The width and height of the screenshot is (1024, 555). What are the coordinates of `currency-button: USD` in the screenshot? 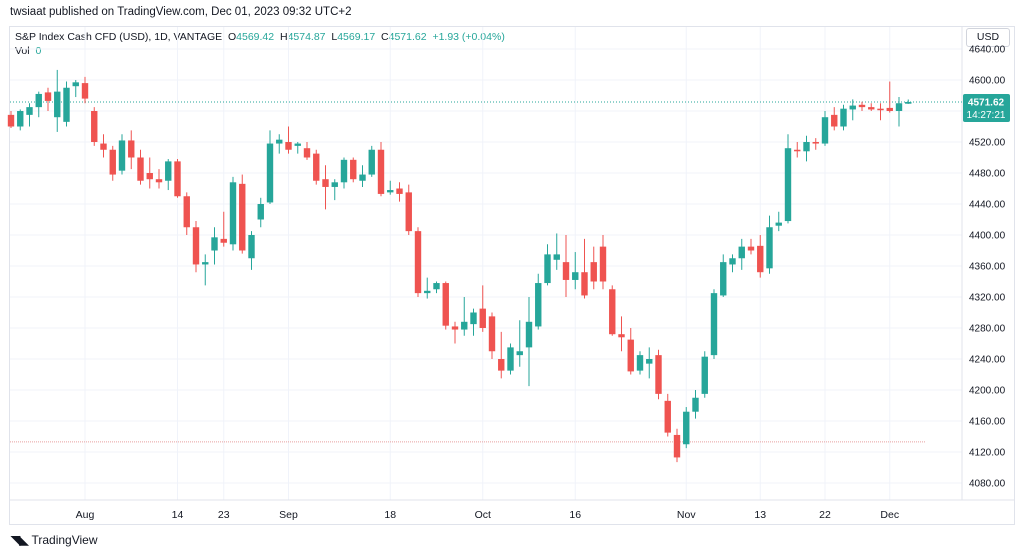 It's located at (988, 37).